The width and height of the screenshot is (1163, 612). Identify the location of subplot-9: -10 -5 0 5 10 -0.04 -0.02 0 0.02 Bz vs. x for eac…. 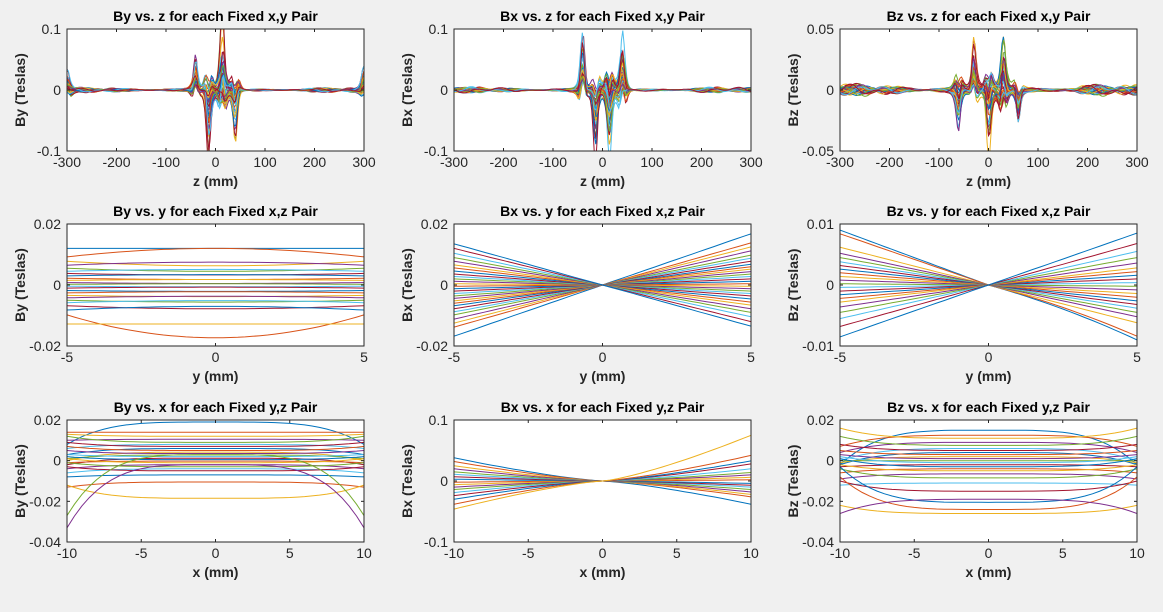
(965, 489).